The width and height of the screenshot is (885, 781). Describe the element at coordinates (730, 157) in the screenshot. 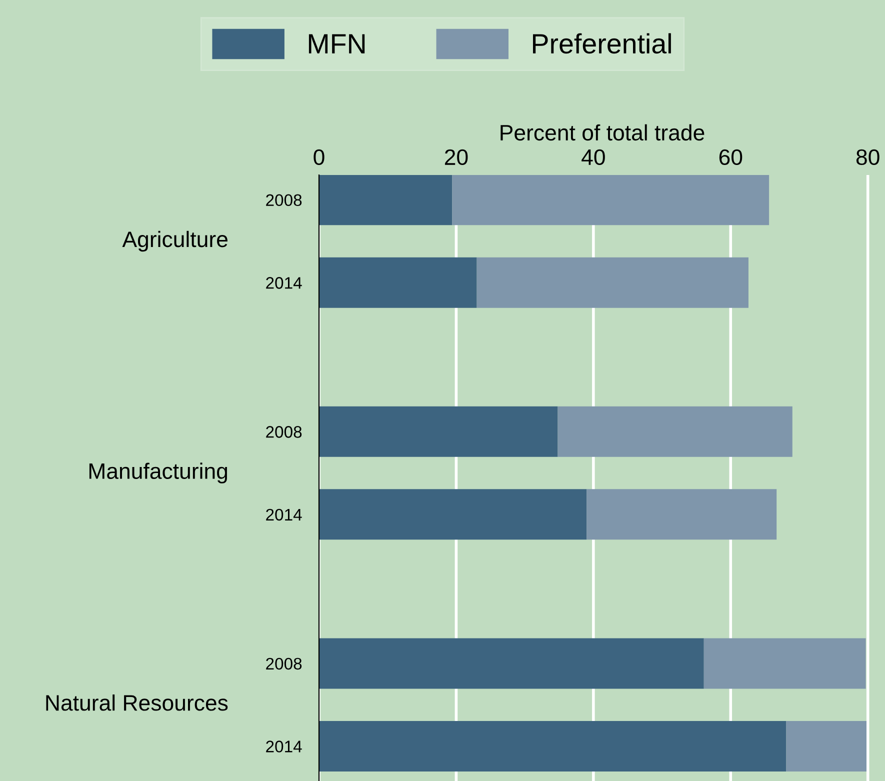

I see `x-tick-label: 60` at that location.